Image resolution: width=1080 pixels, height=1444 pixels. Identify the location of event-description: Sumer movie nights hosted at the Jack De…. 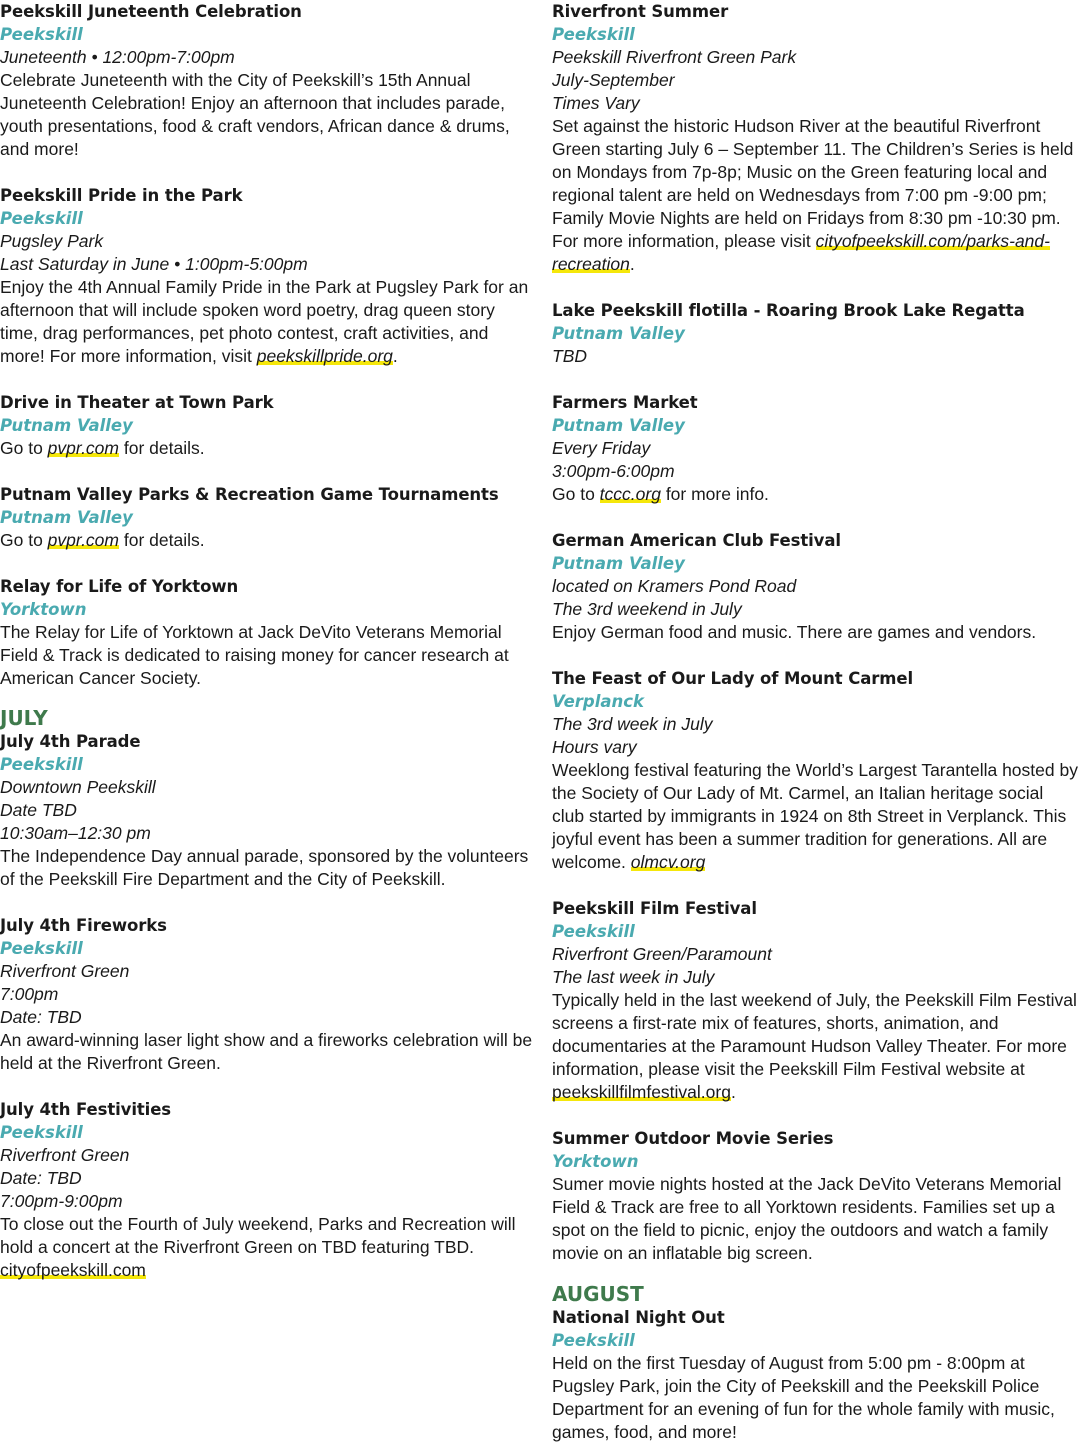
(807, 1218).